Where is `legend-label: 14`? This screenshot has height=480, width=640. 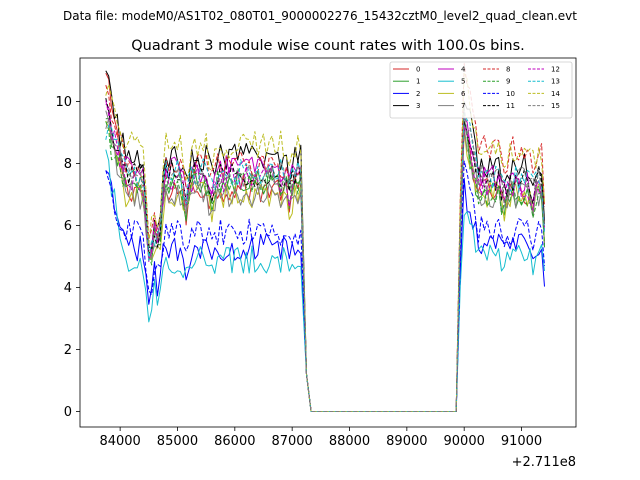
legend-label: 14 is located at coordinates (555, 94).